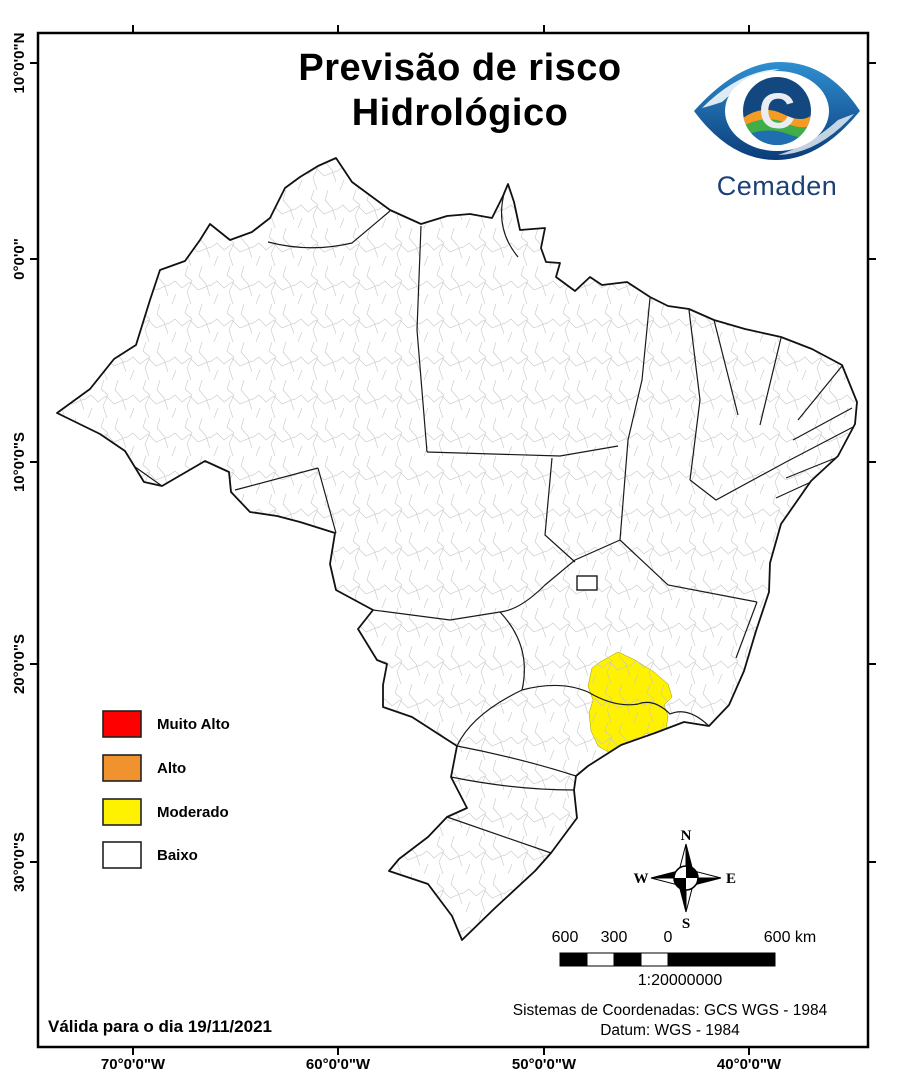  I want to click on legend-swatch-moderado, so click(122, 812).